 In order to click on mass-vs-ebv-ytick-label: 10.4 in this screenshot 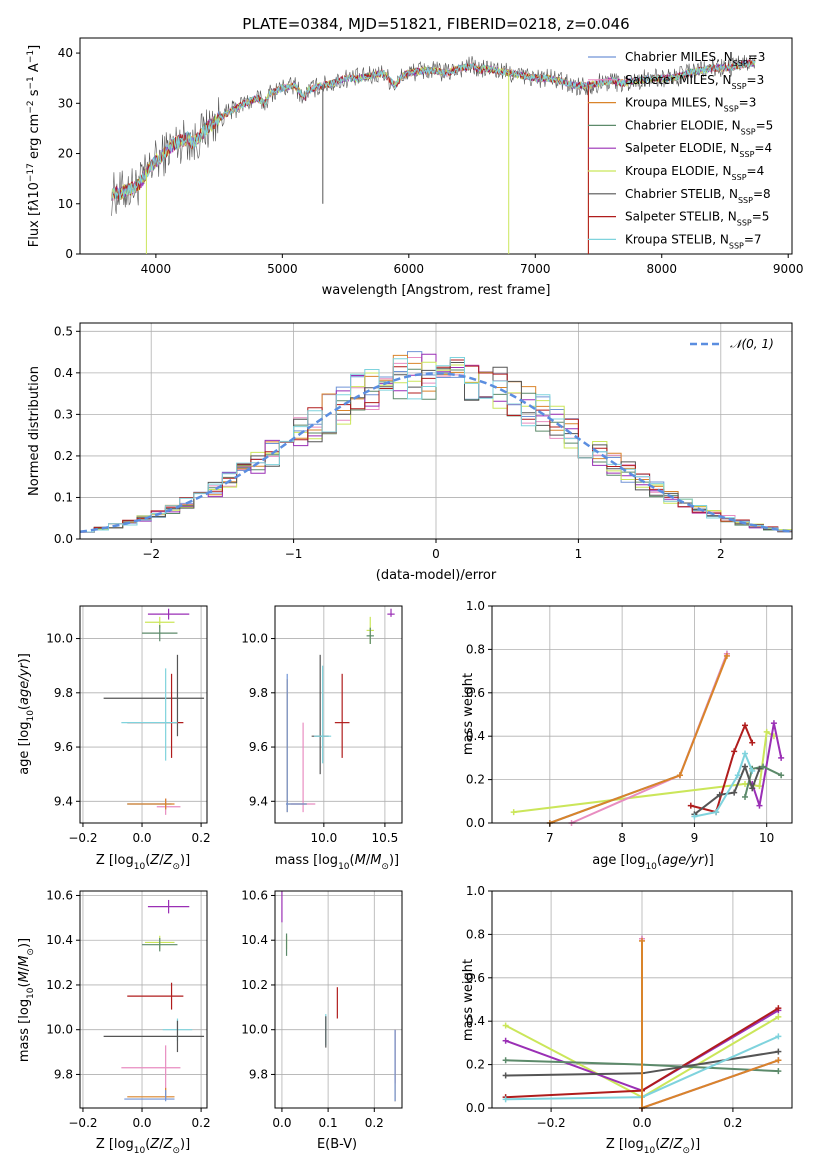, I will do `click(254, 940)`.